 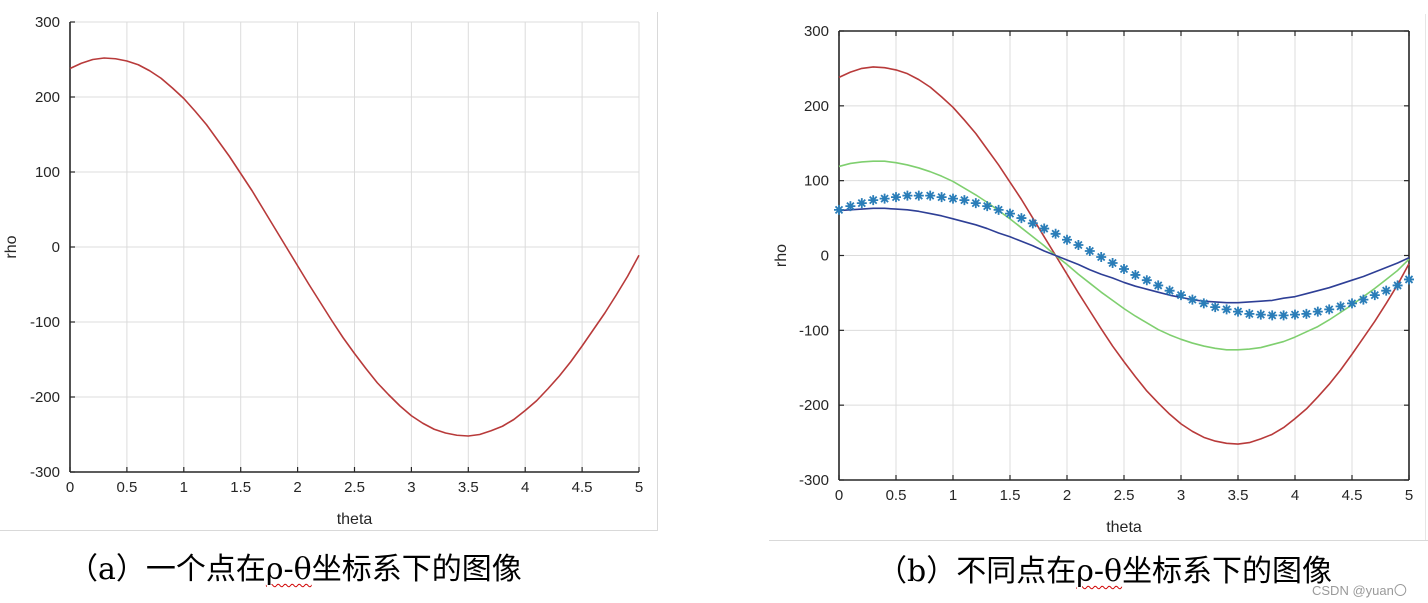 I want to click on figure-b-frame-bottom, so click(x=1098, y=540).